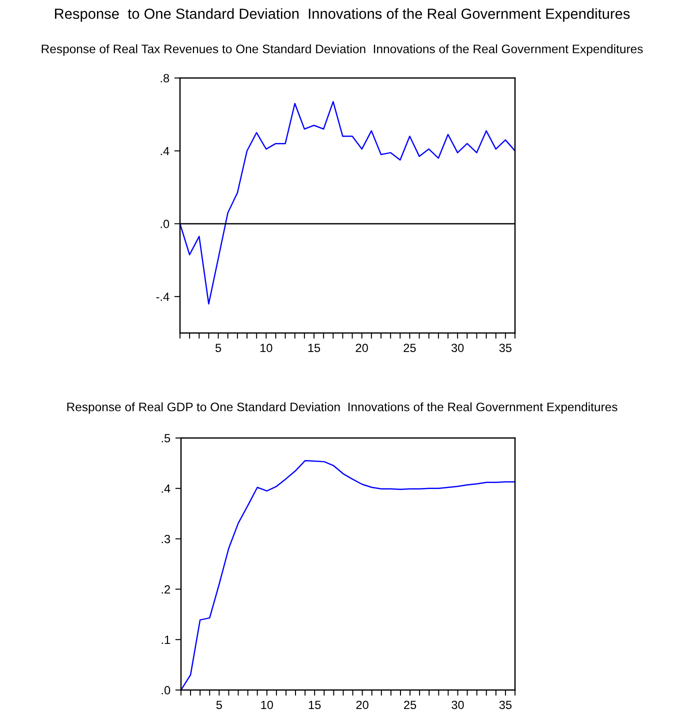  I want to click on chart-title: Response to One Standard Deviation Innovations of the Real Government Expenditures, so click(342, 15).